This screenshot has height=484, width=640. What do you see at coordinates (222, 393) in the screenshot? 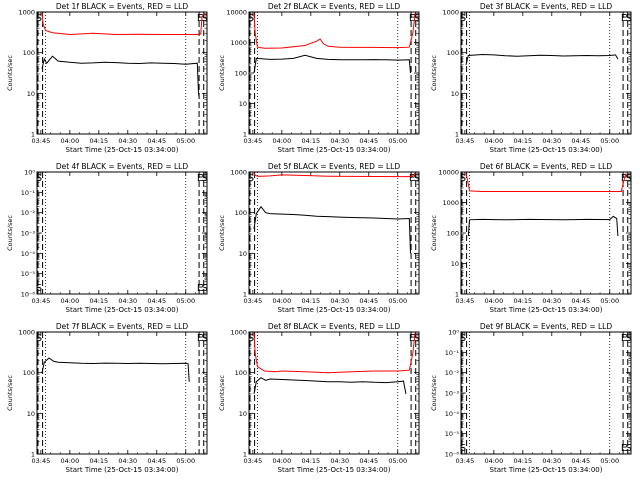
I see `chart-8-y-axis-label: Counts/sec` at bounding box center [222, 393].